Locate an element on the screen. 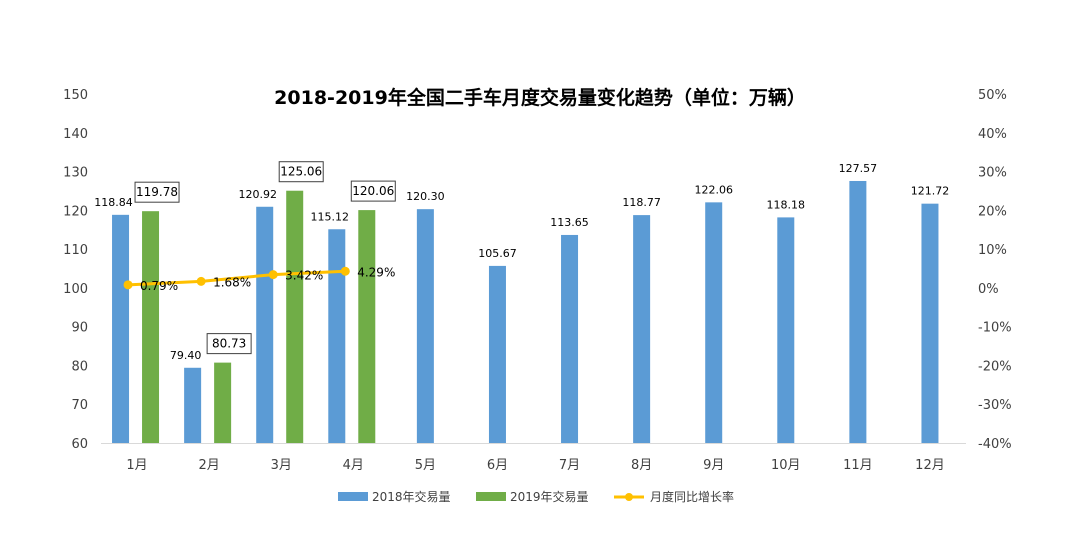  data-label-2018: 105.67 is located at coordinates (497, 253).